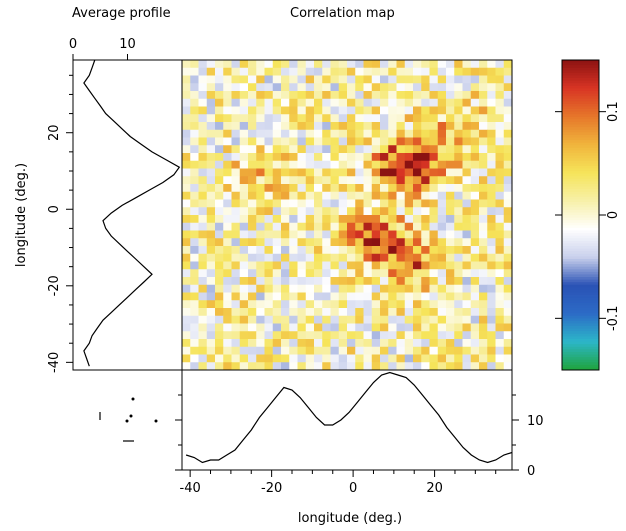 This screenshot has width=626, height=531. What do you see at coordinates (128, 419) in the screenshot?
I see `corner-marks` at bounding box center [128, 419].